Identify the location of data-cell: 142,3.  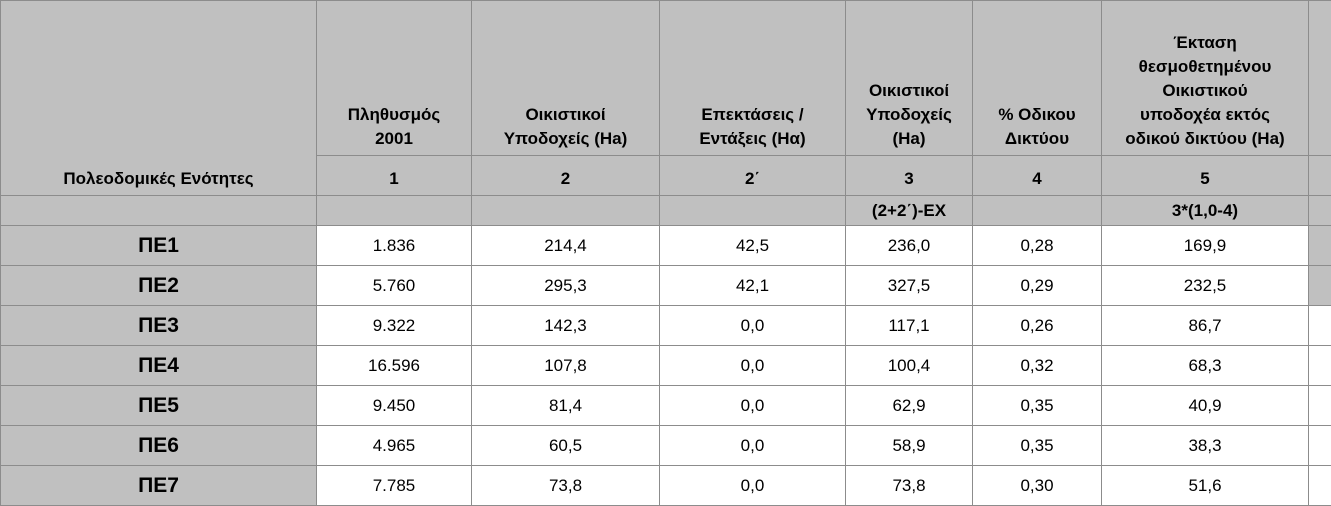
(566, 326).